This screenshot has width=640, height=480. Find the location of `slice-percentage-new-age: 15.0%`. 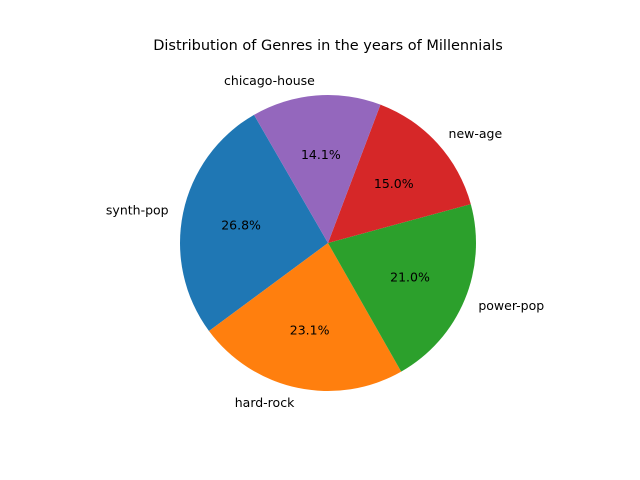

slice-percentage-new-age: 15.0% is located at coordinates (394, 183).